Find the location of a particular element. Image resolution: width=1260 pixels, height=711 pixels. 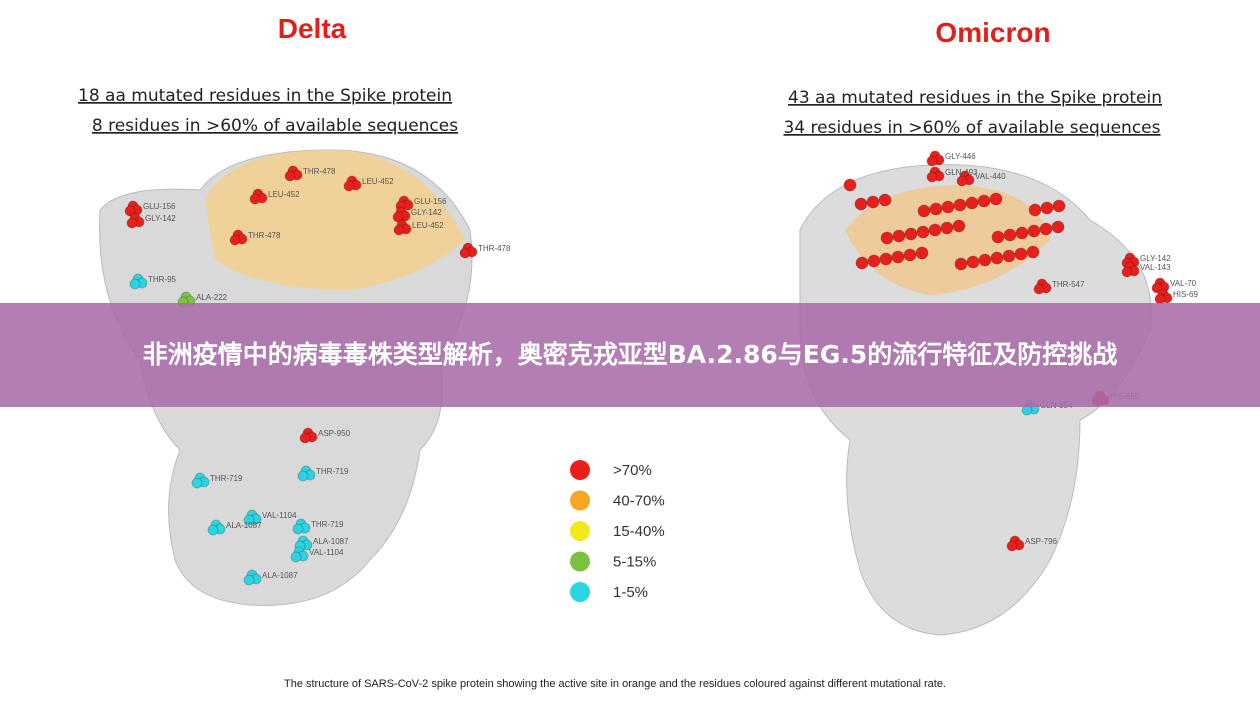

residue-label: THR-95 is located at coordinates (162, 279).